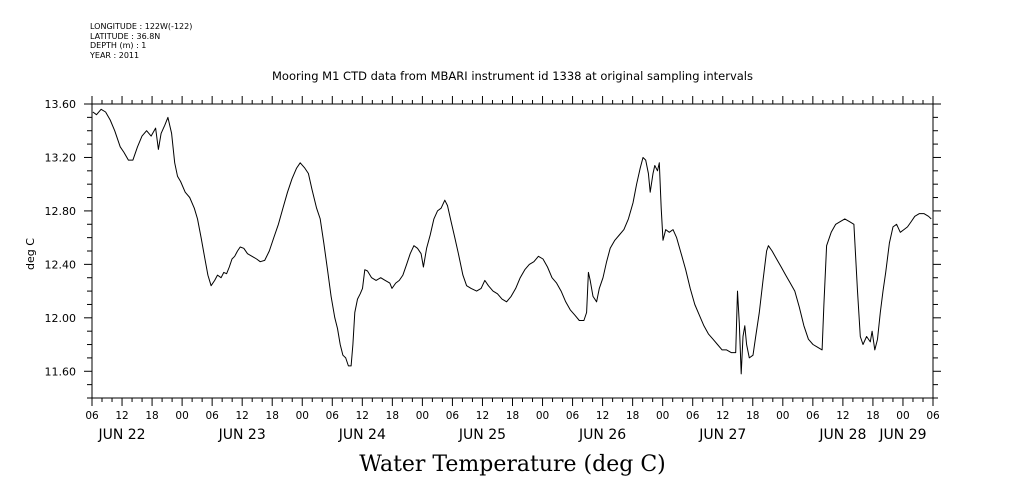 The width and height of the screenshot is (1009, 504). What do you see at coordinates (115, 55) in the screenshot?
I see `year-text: YEAR : 2011` at bounding box center [115, 55].